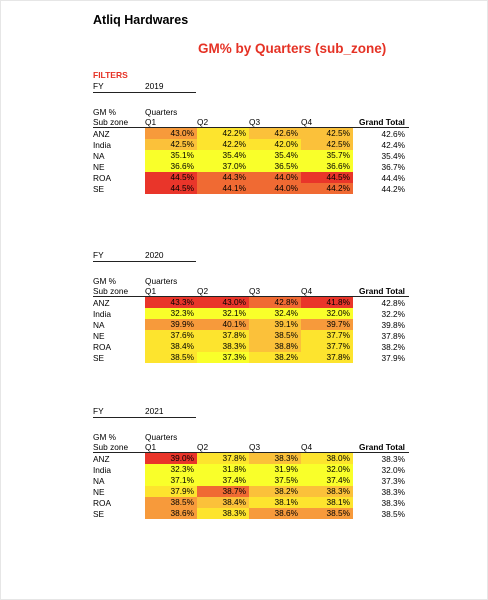 This screenshot has height=600, width=488. I want to click on table-row: NA 37.1% 37.4% 37.5% 37.4% 37.3%, so click(251, 480).